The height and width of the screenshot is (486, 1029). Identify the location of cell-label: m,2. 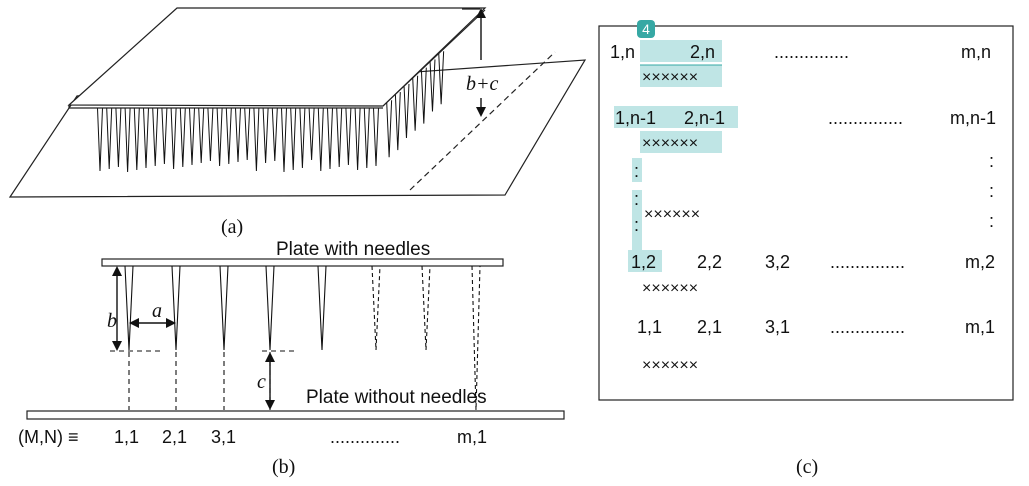
(980, 262).